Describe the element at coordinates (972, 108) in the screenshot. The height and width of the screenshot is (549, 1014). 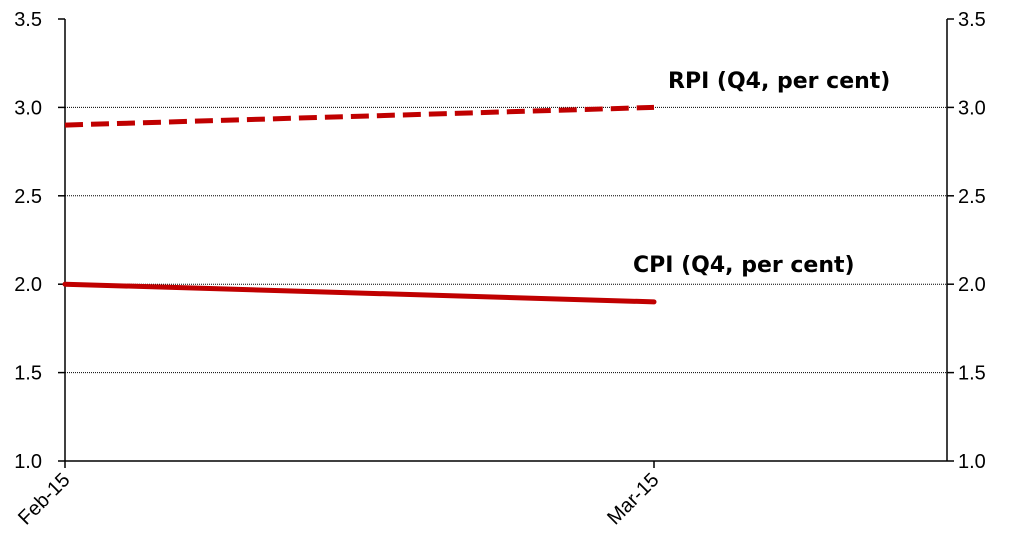
I see `y-tick-label-right: 3.0` at that location.